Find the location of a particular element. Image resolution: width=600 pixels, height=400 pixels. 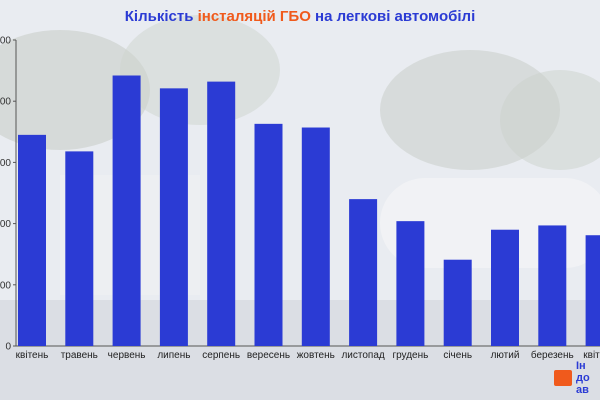

x-category-label: січень is located at coordinates (457, 355).